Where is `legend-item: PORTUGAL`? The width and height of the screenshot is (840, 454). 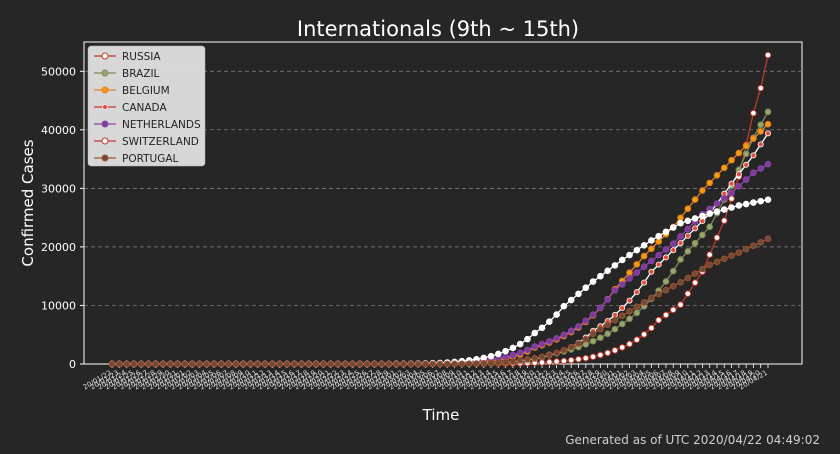 legend-item: PORTUGAL is located at coordinates (136, 159).